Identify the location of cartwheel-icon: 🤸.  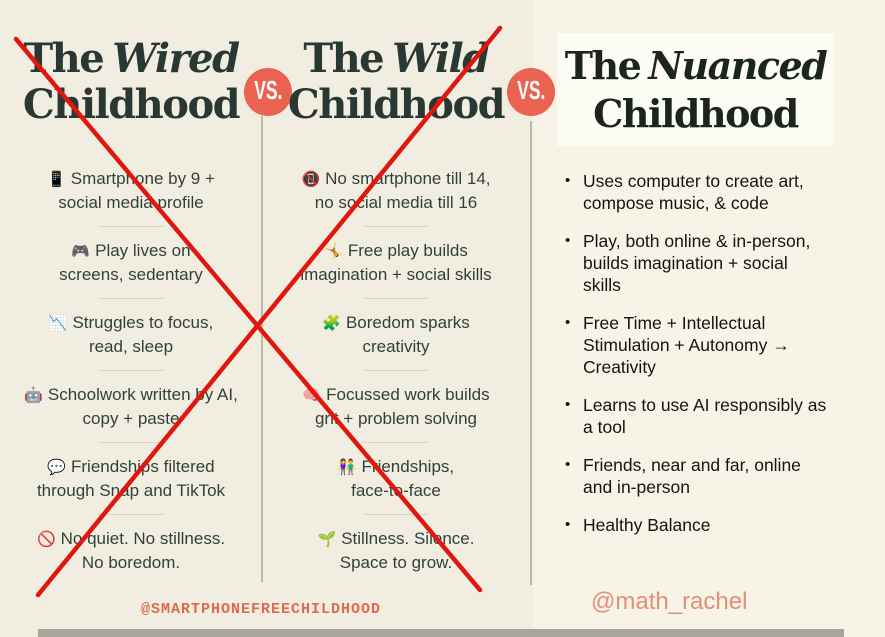
(333, 251).